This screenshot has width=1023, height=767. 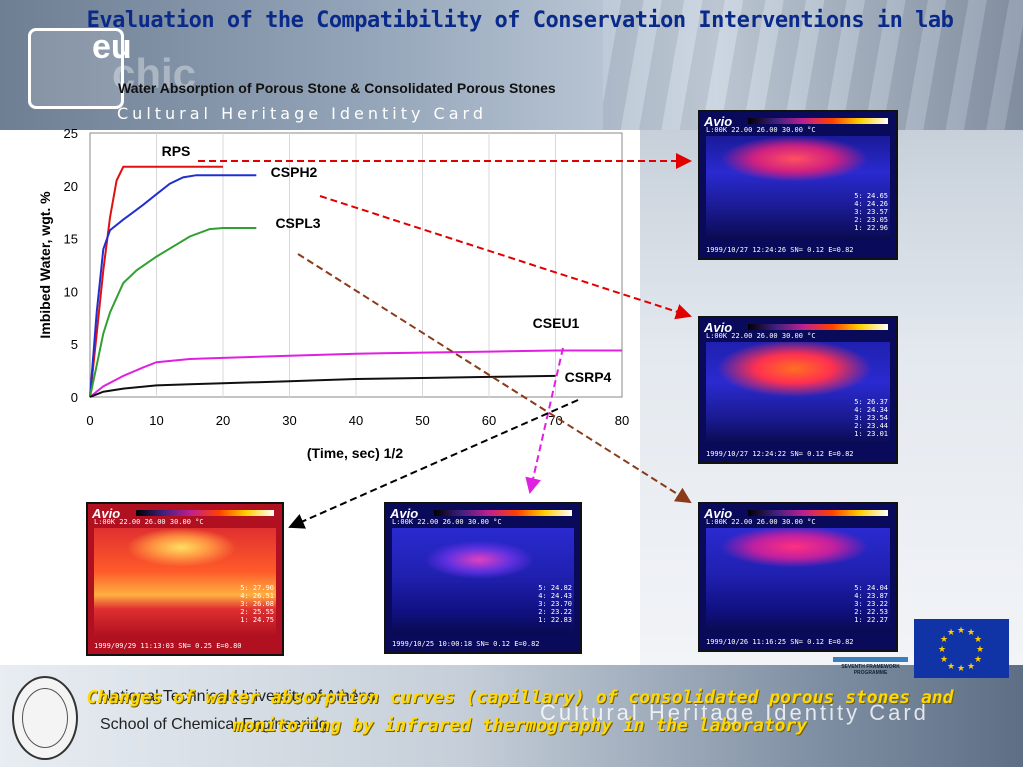 What do you see at coordinates (176, 151) in the screenshot?
I see `series-label-rps: RPS` at bounding box center [176, 151].